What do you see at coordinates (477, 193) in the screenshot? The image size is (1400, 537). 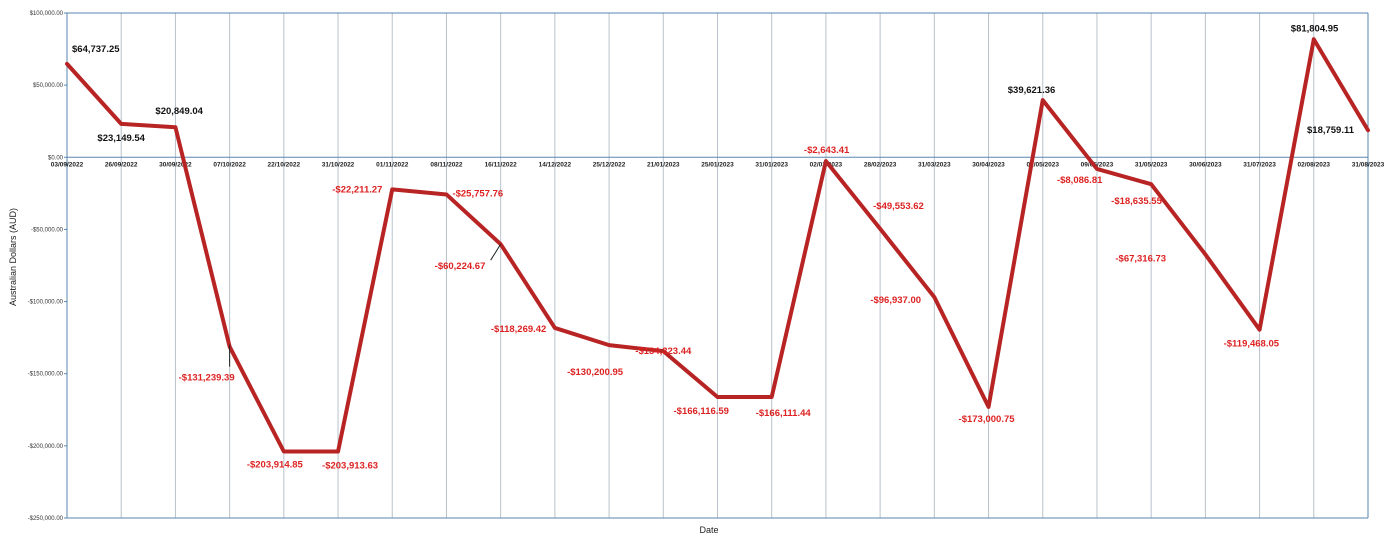 I see `data-label: -$25,757.76` at bounding box center [477, 193].